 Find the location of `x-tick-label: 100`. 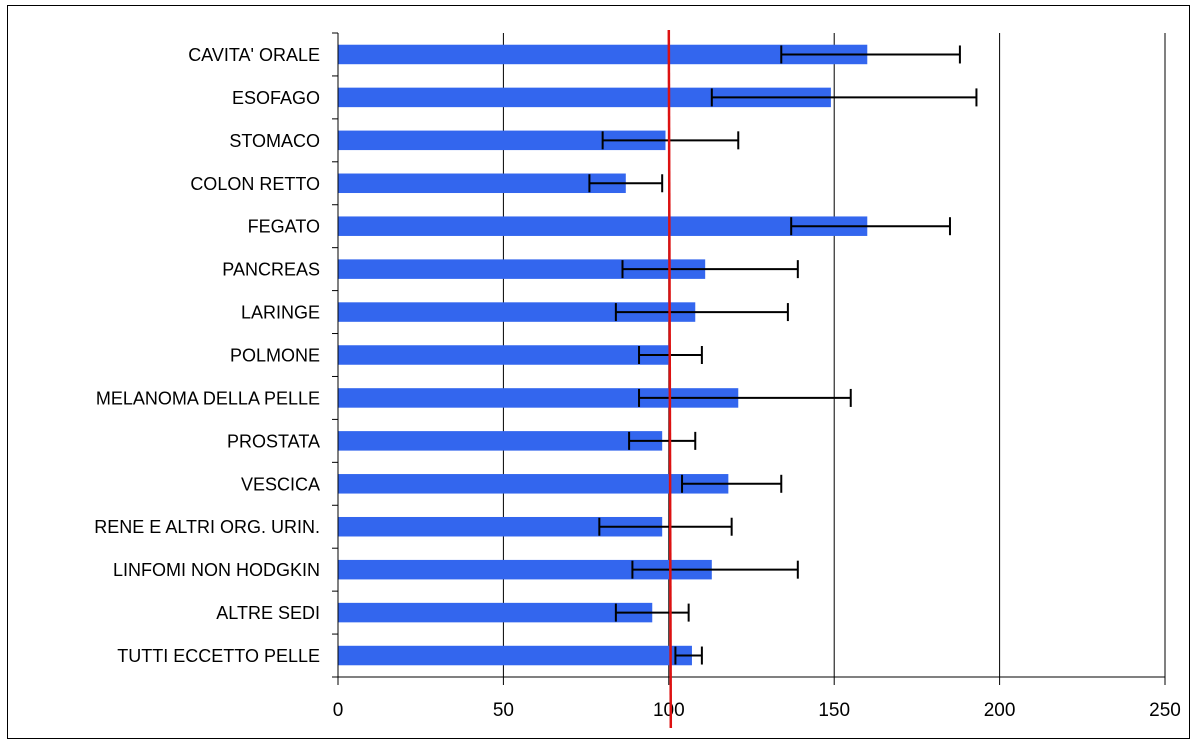

x-tick-label: 100 is located at coordinates (669, 710).